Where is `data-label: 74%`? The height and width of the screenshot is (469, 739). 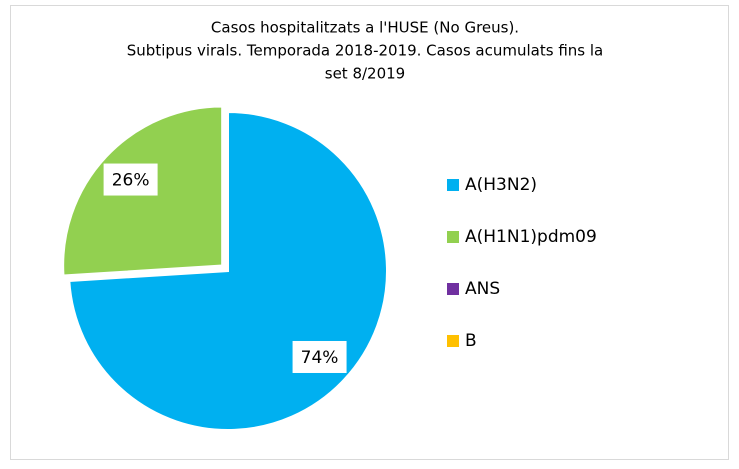 data-label: 74% is located at coordinates (320, 358).